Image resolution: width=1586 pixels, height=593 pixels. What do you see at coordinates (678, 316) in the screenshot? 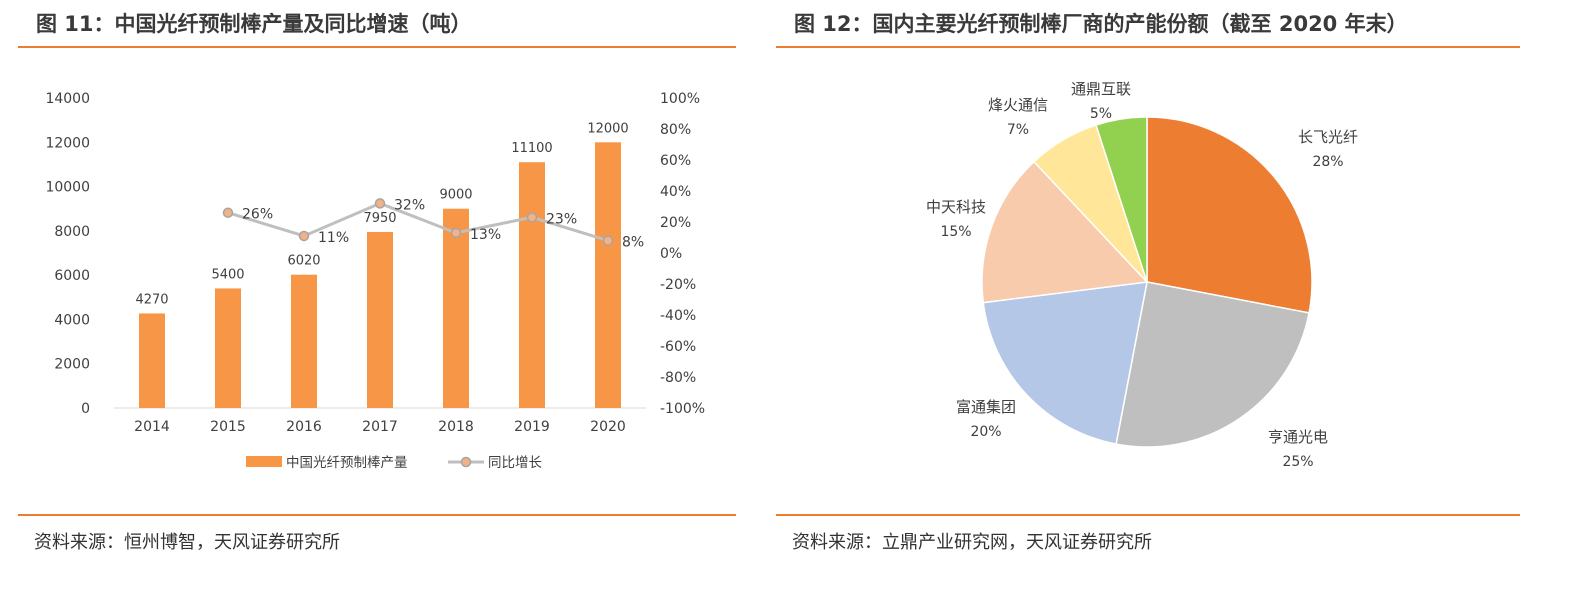
I see `right-axis-tick-label: -40%` at bounding box center [678, 316].